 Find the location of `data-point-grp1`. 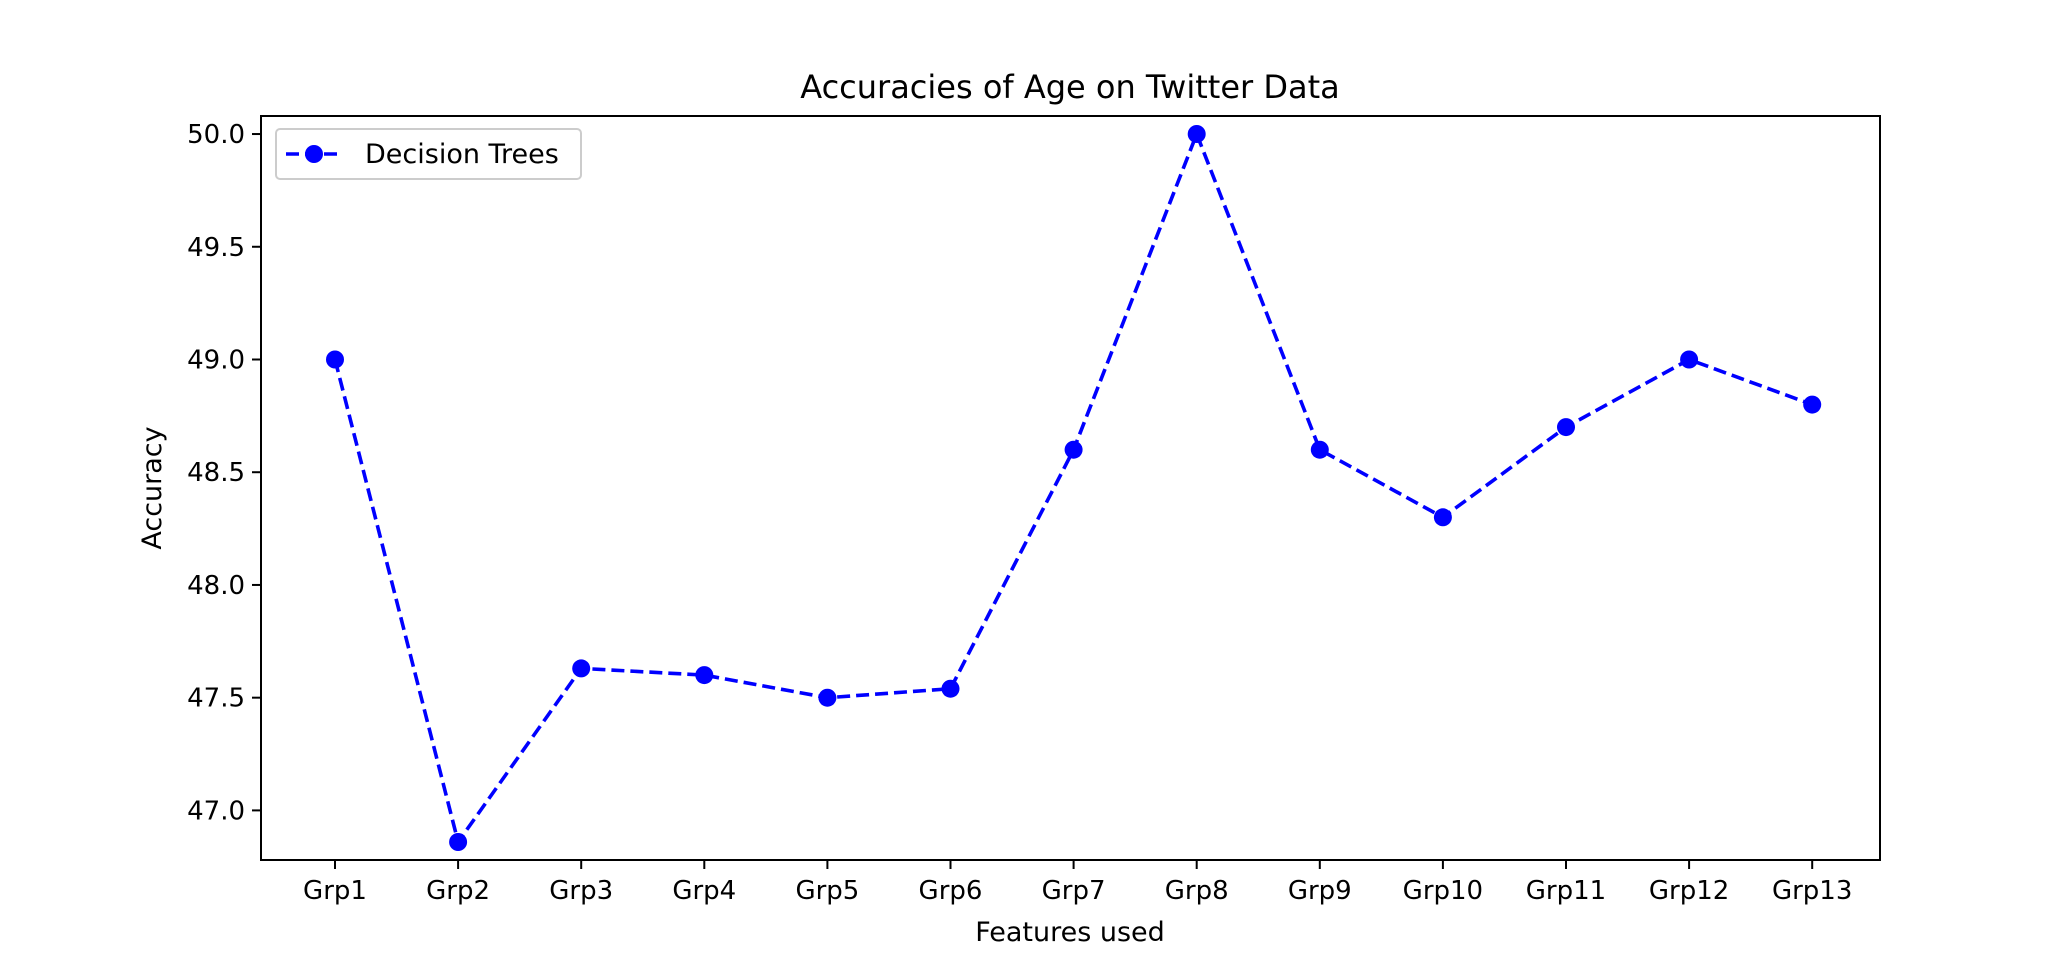

data-point-grp1 is located at coordinates (335, 359).